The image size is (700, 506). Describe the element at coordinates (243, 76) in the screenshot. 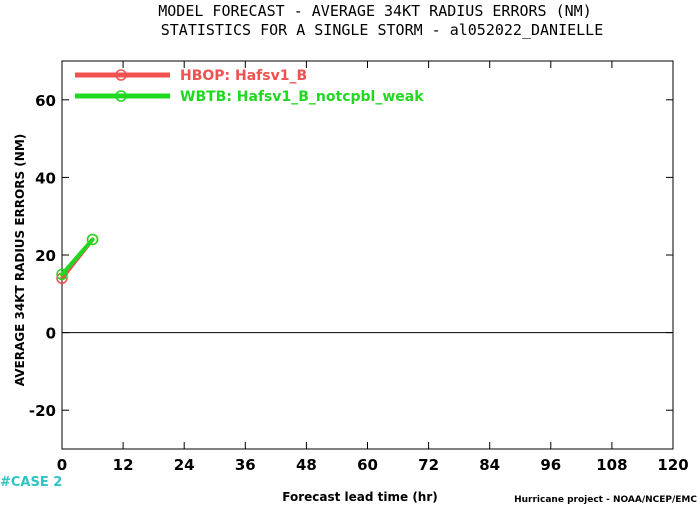

I see `legend-label-1: HBOP: Hafsv1_B` at that location.